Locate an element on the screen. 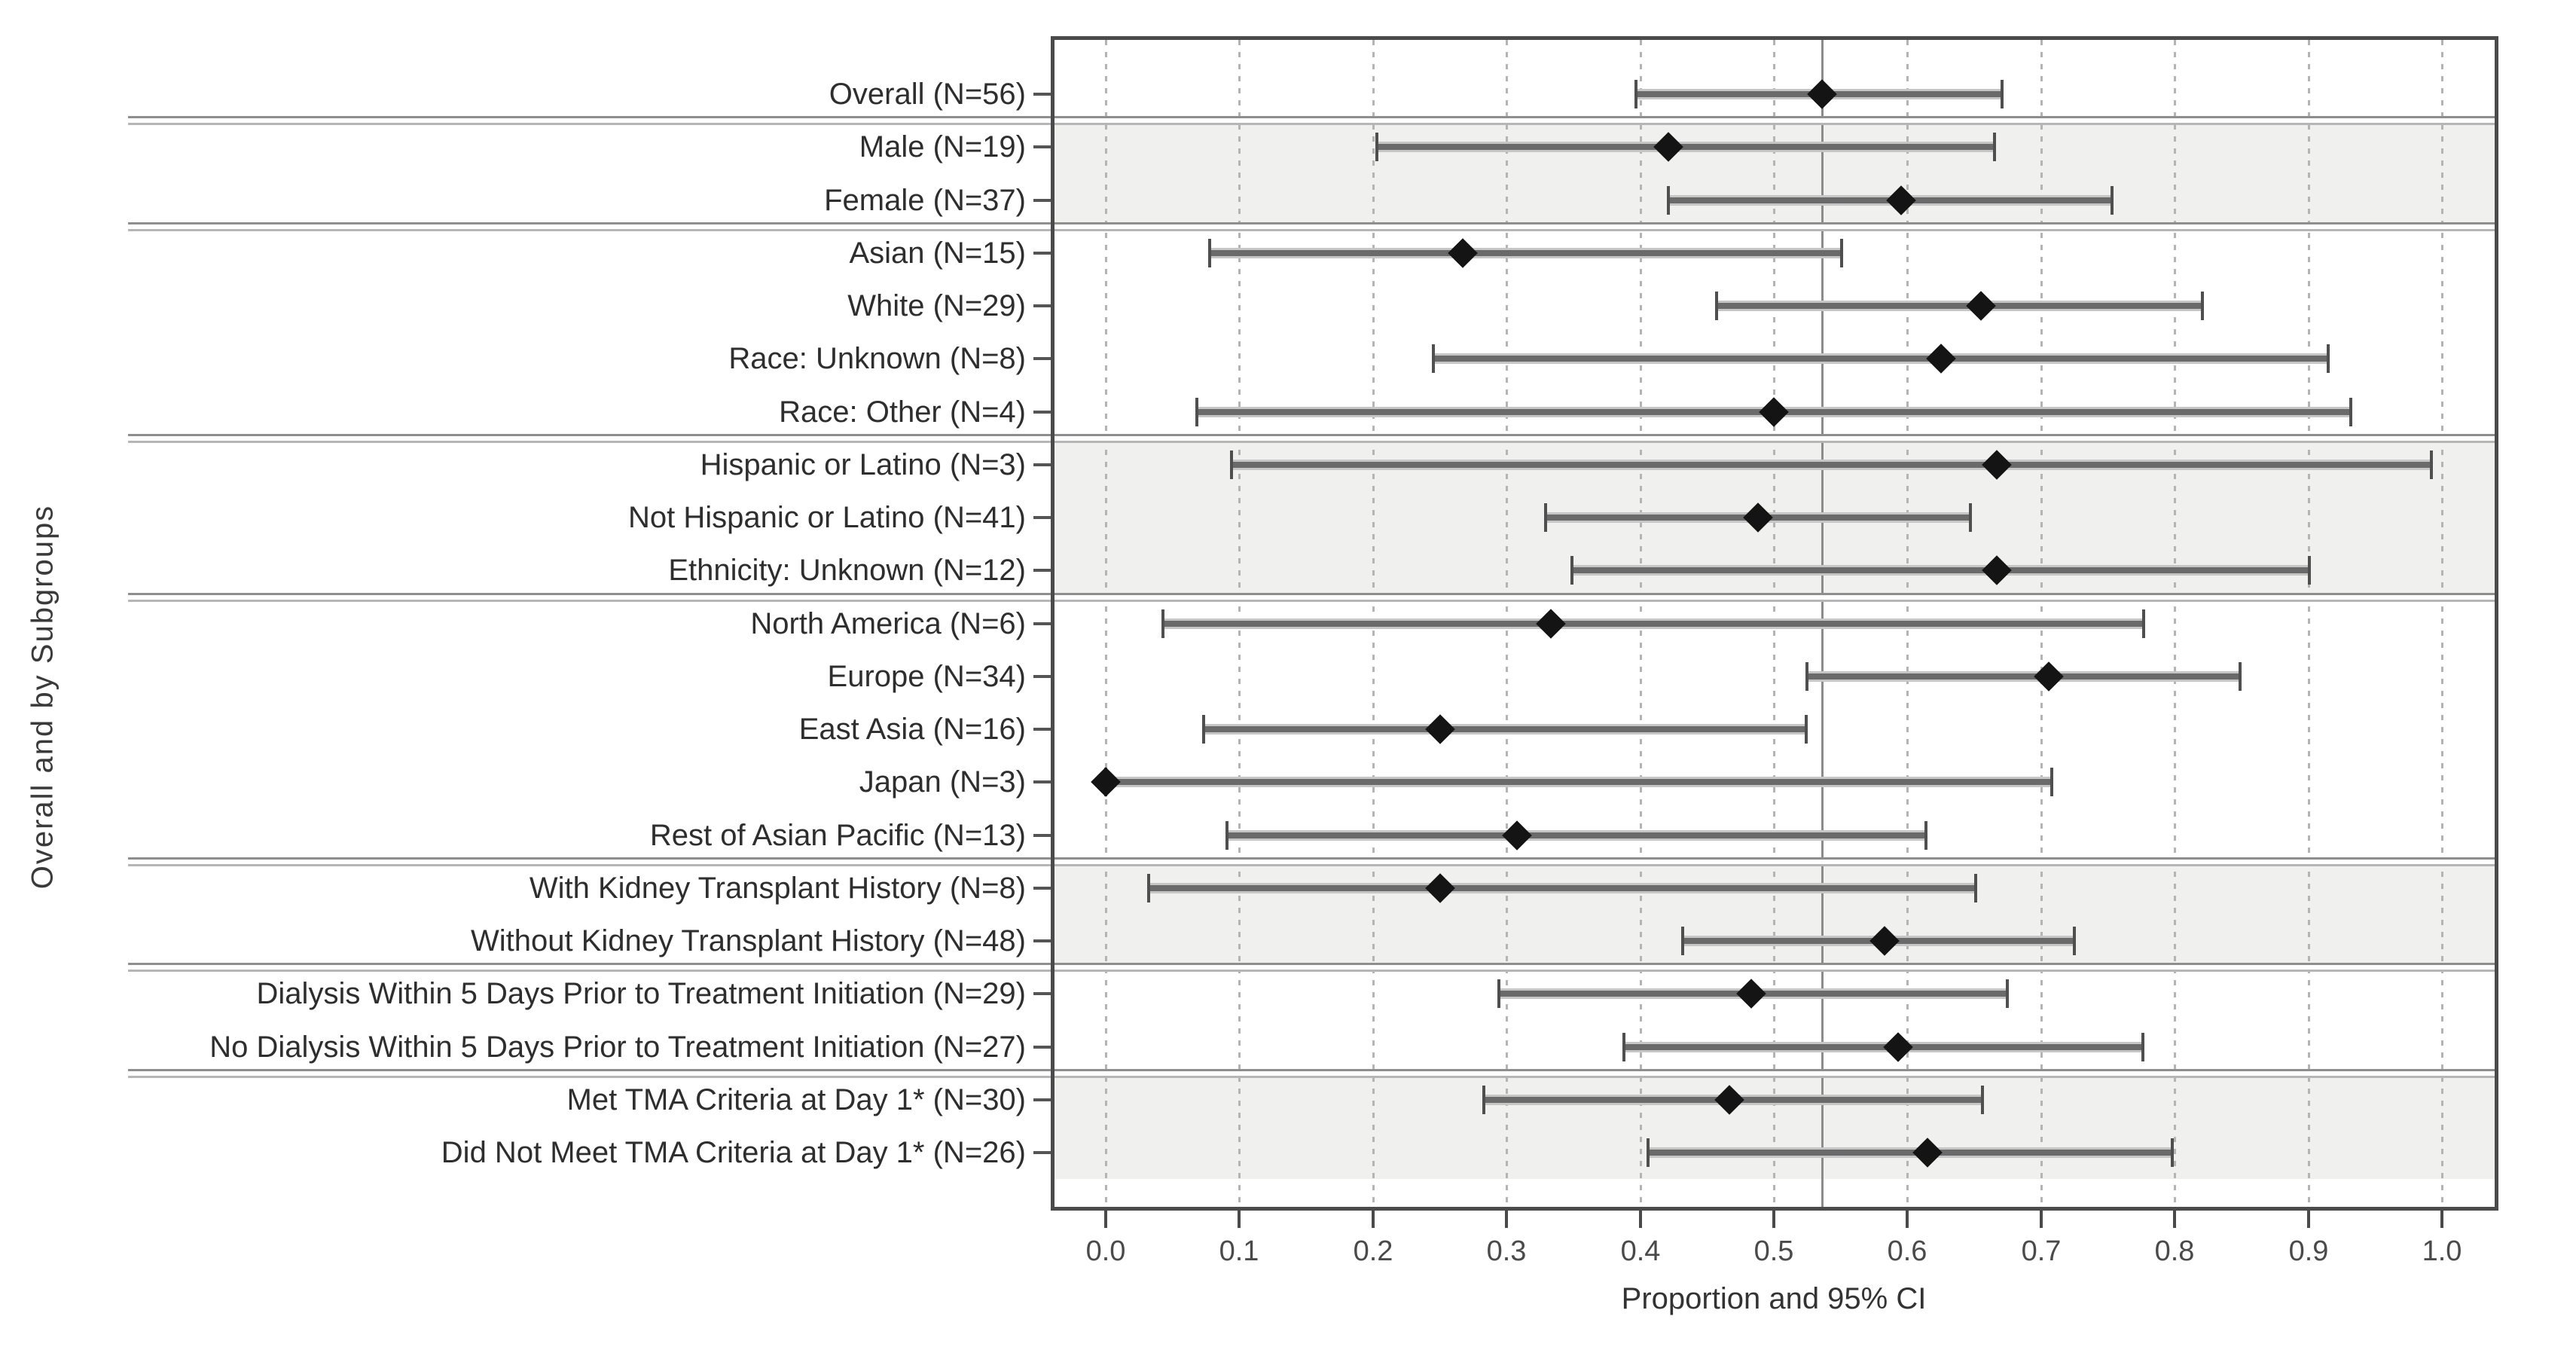 The width and height of the screenshot is (2576, 1356). x-tick-label: 0.0 is located at coordinates (1106, 1251).